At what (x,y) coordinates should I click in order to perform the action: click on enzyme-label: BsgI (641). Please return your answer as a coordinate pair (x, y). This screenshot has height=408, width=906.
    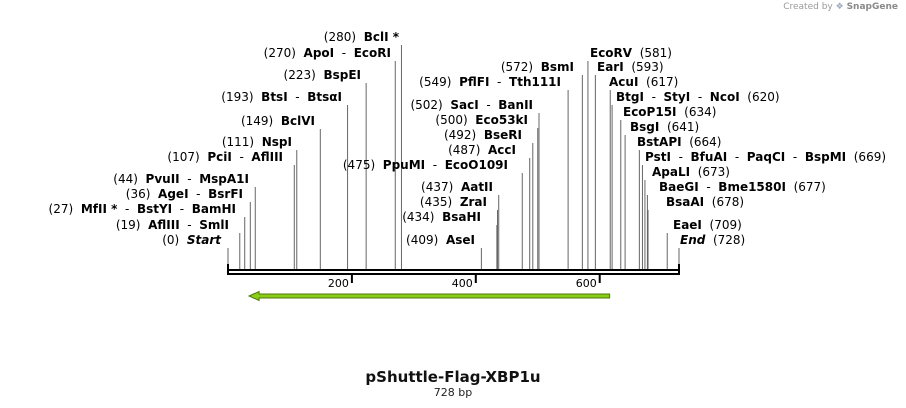
    Looking at the image, I should click on (664, 127).